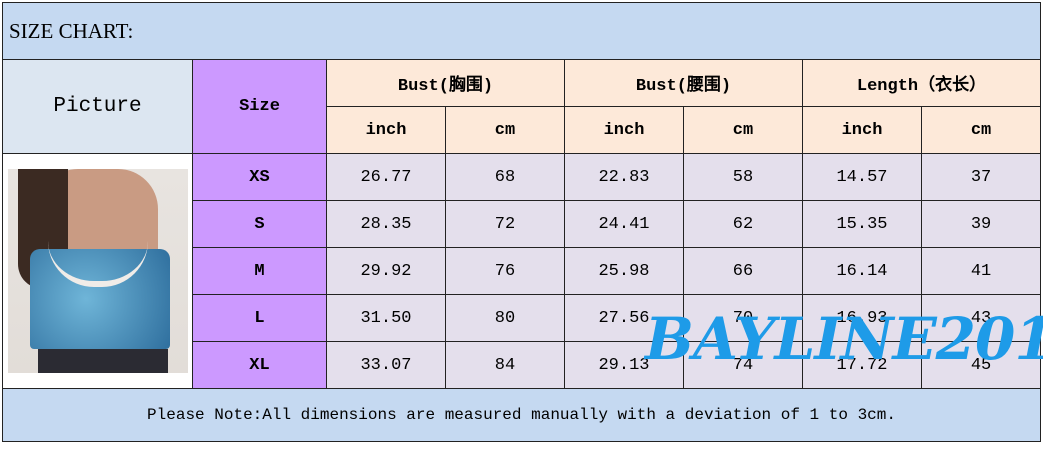  Describe the element at coordinates (862, 318) in the screenshot. I see `value-cell: 16.93` at that location.